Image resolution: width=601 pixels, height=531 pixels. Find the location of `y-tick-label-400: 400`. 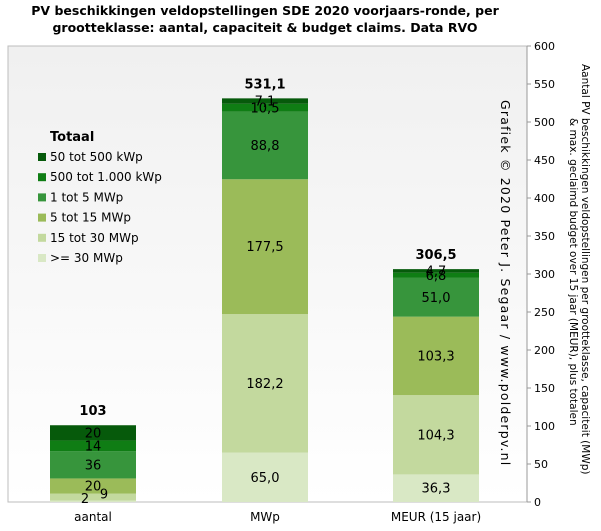

y-tick-label-400: 400 is located at coordinates (544, 198).